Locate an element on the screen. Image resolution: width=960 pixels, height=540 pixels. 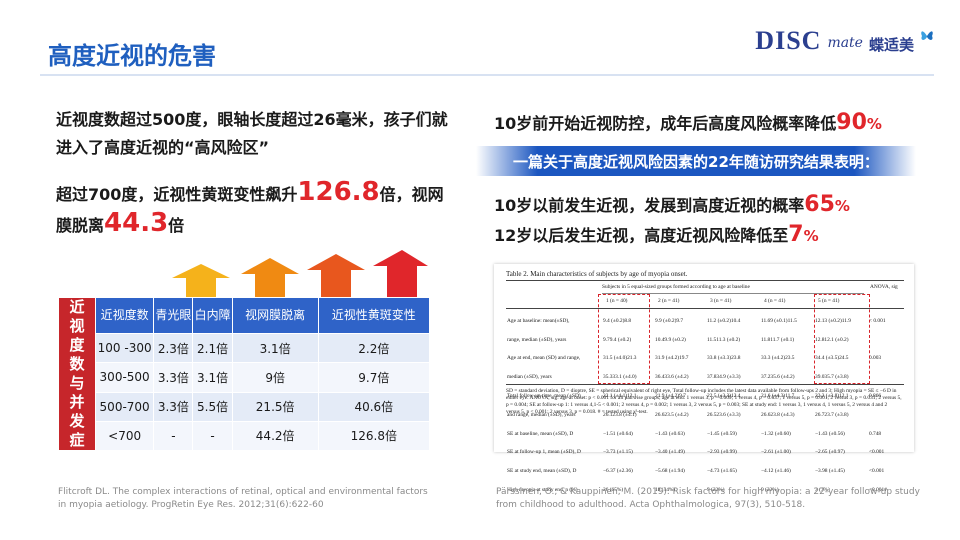
table-cell: 40.6倍 is located at coordinates (374, 406).